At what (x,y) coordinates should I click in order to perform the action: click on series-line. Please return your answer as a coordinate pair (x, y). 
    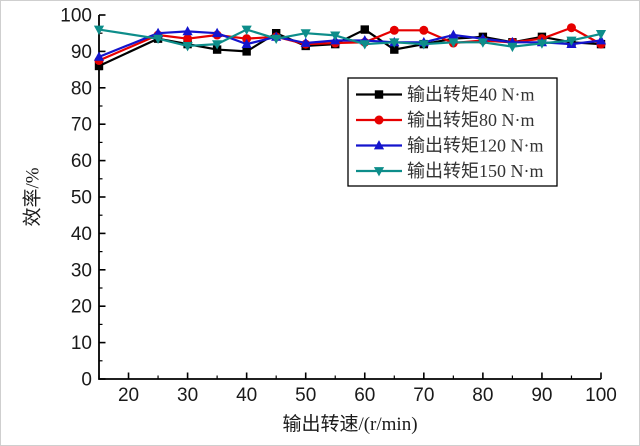
    Looking at the image, I should click on (350, 47).